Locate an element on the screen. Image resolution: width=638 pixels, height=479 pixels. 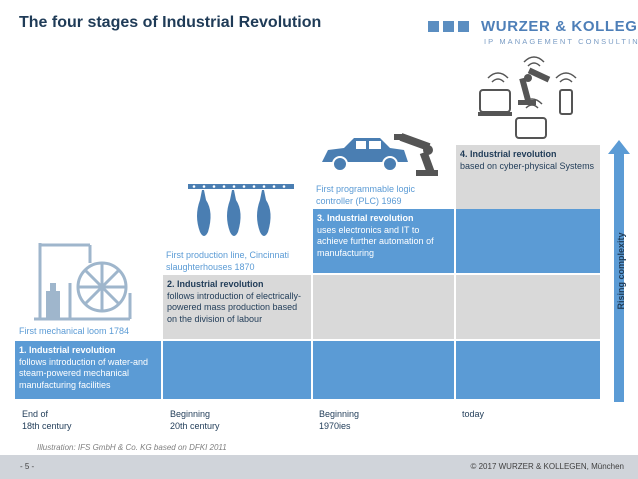
copyright: © 2017 WURZER & KOLLEGEN, München is located at coordinates (547, 466).